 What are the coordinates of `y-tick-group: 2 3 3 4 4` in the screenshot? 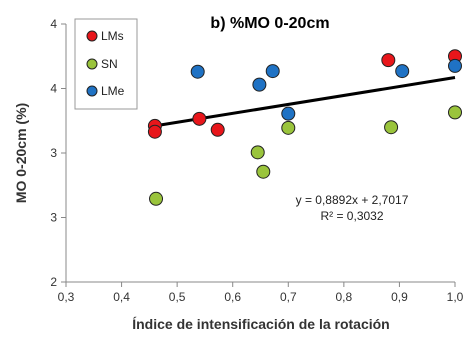 It's located at (58, 153).